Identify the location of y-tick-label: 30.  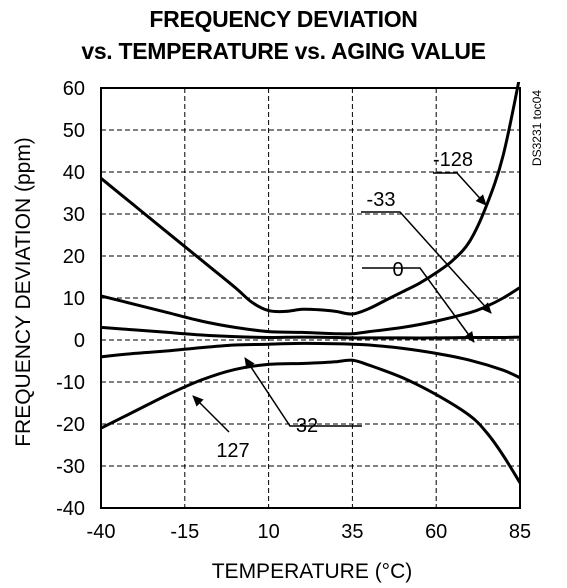
(74, 215).